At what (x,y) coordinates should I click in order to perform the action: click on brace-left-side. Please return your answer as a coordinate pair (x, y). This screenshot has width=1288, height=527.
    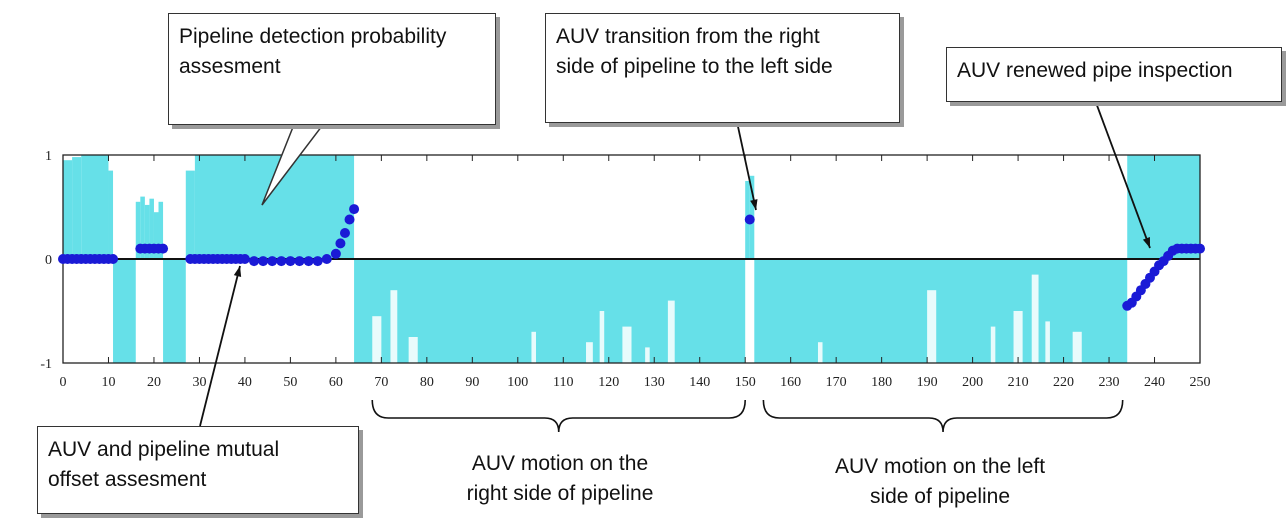
    Looking at the image, I should click on (943, 416).